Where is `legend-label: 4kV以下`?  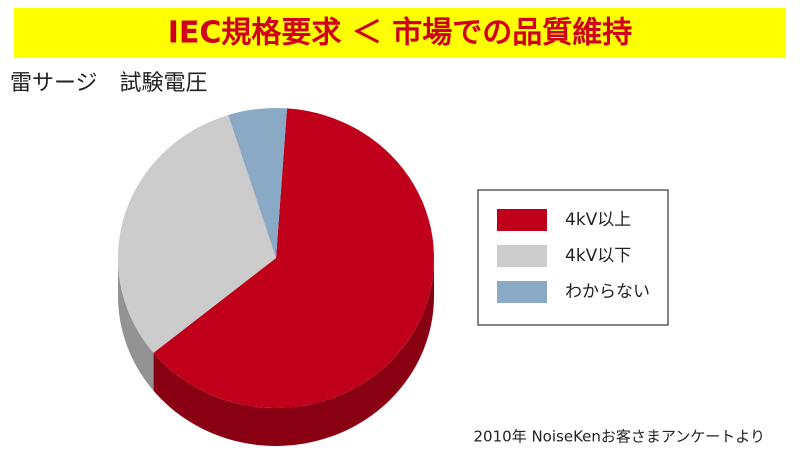 legend-label: 4kV以下 is located at coordinates (598, 256).